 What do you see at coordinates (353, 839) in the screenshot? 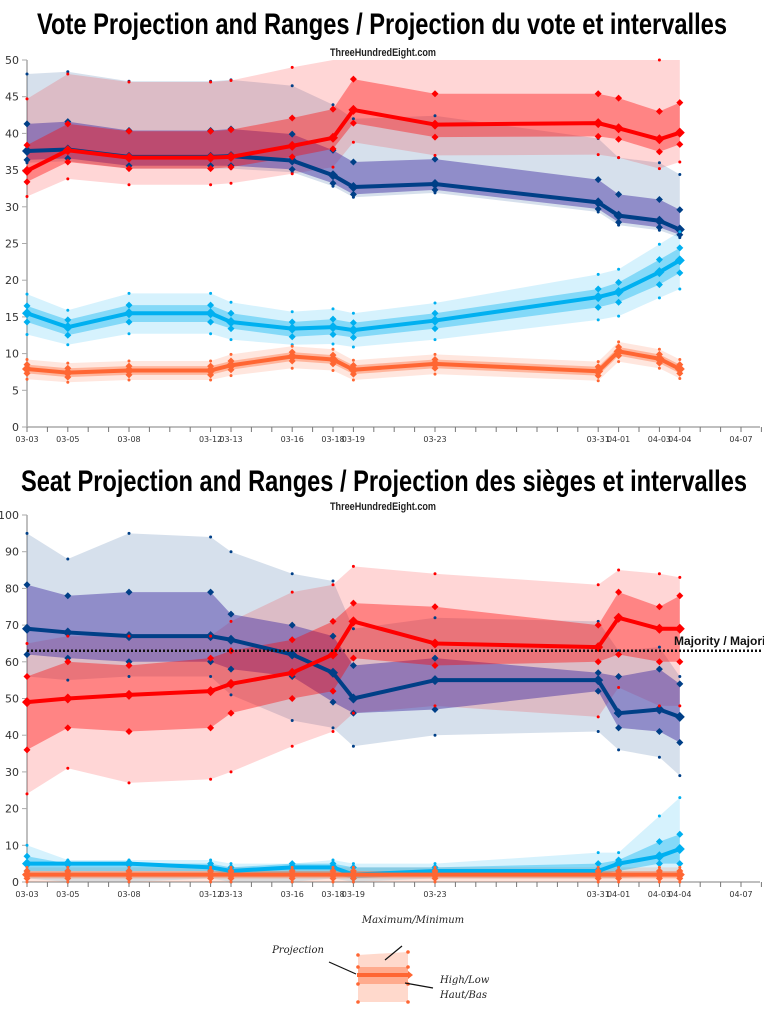
I see `cyan-maxmin-band` at bounding box center [353, 839].